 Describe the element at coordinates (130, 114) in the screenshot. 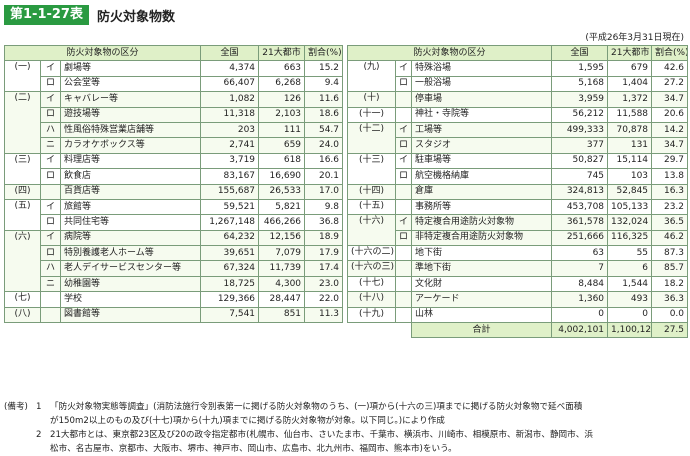

I see `category-name: 遊技場等` at that location.